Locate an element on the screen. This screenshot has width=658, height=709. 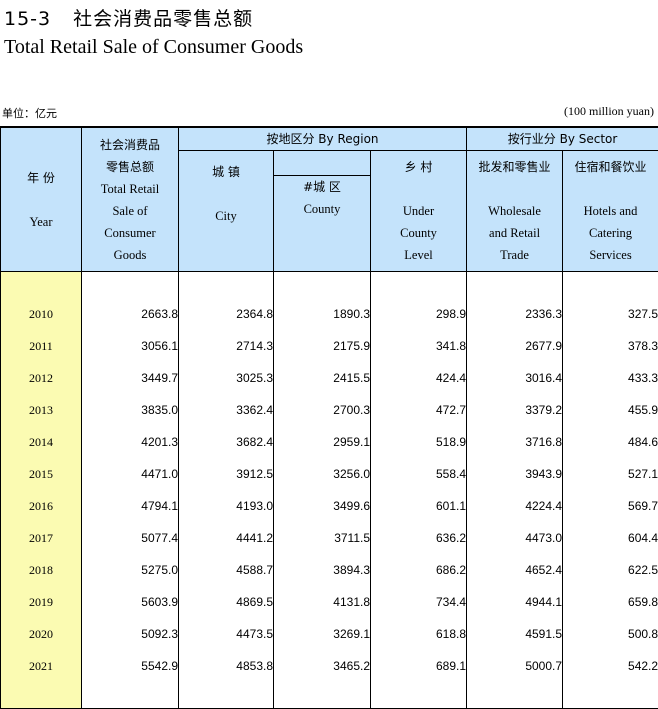
county-cell: 1890.3 is located at coordinates (322, 314).